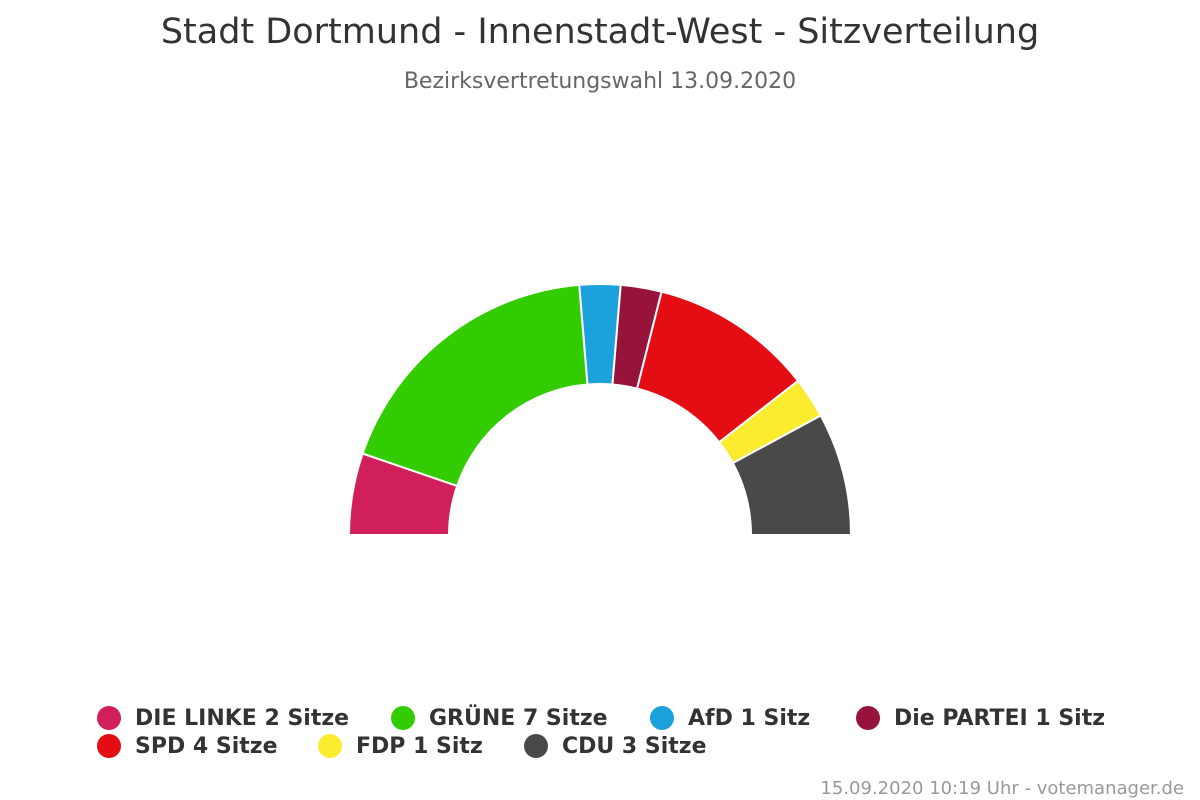 This screenshot has width=1200, height=800. Describe the element at coordinates (536, 746) in the screenshot. I see `legend-swatch-cdu` at that location.